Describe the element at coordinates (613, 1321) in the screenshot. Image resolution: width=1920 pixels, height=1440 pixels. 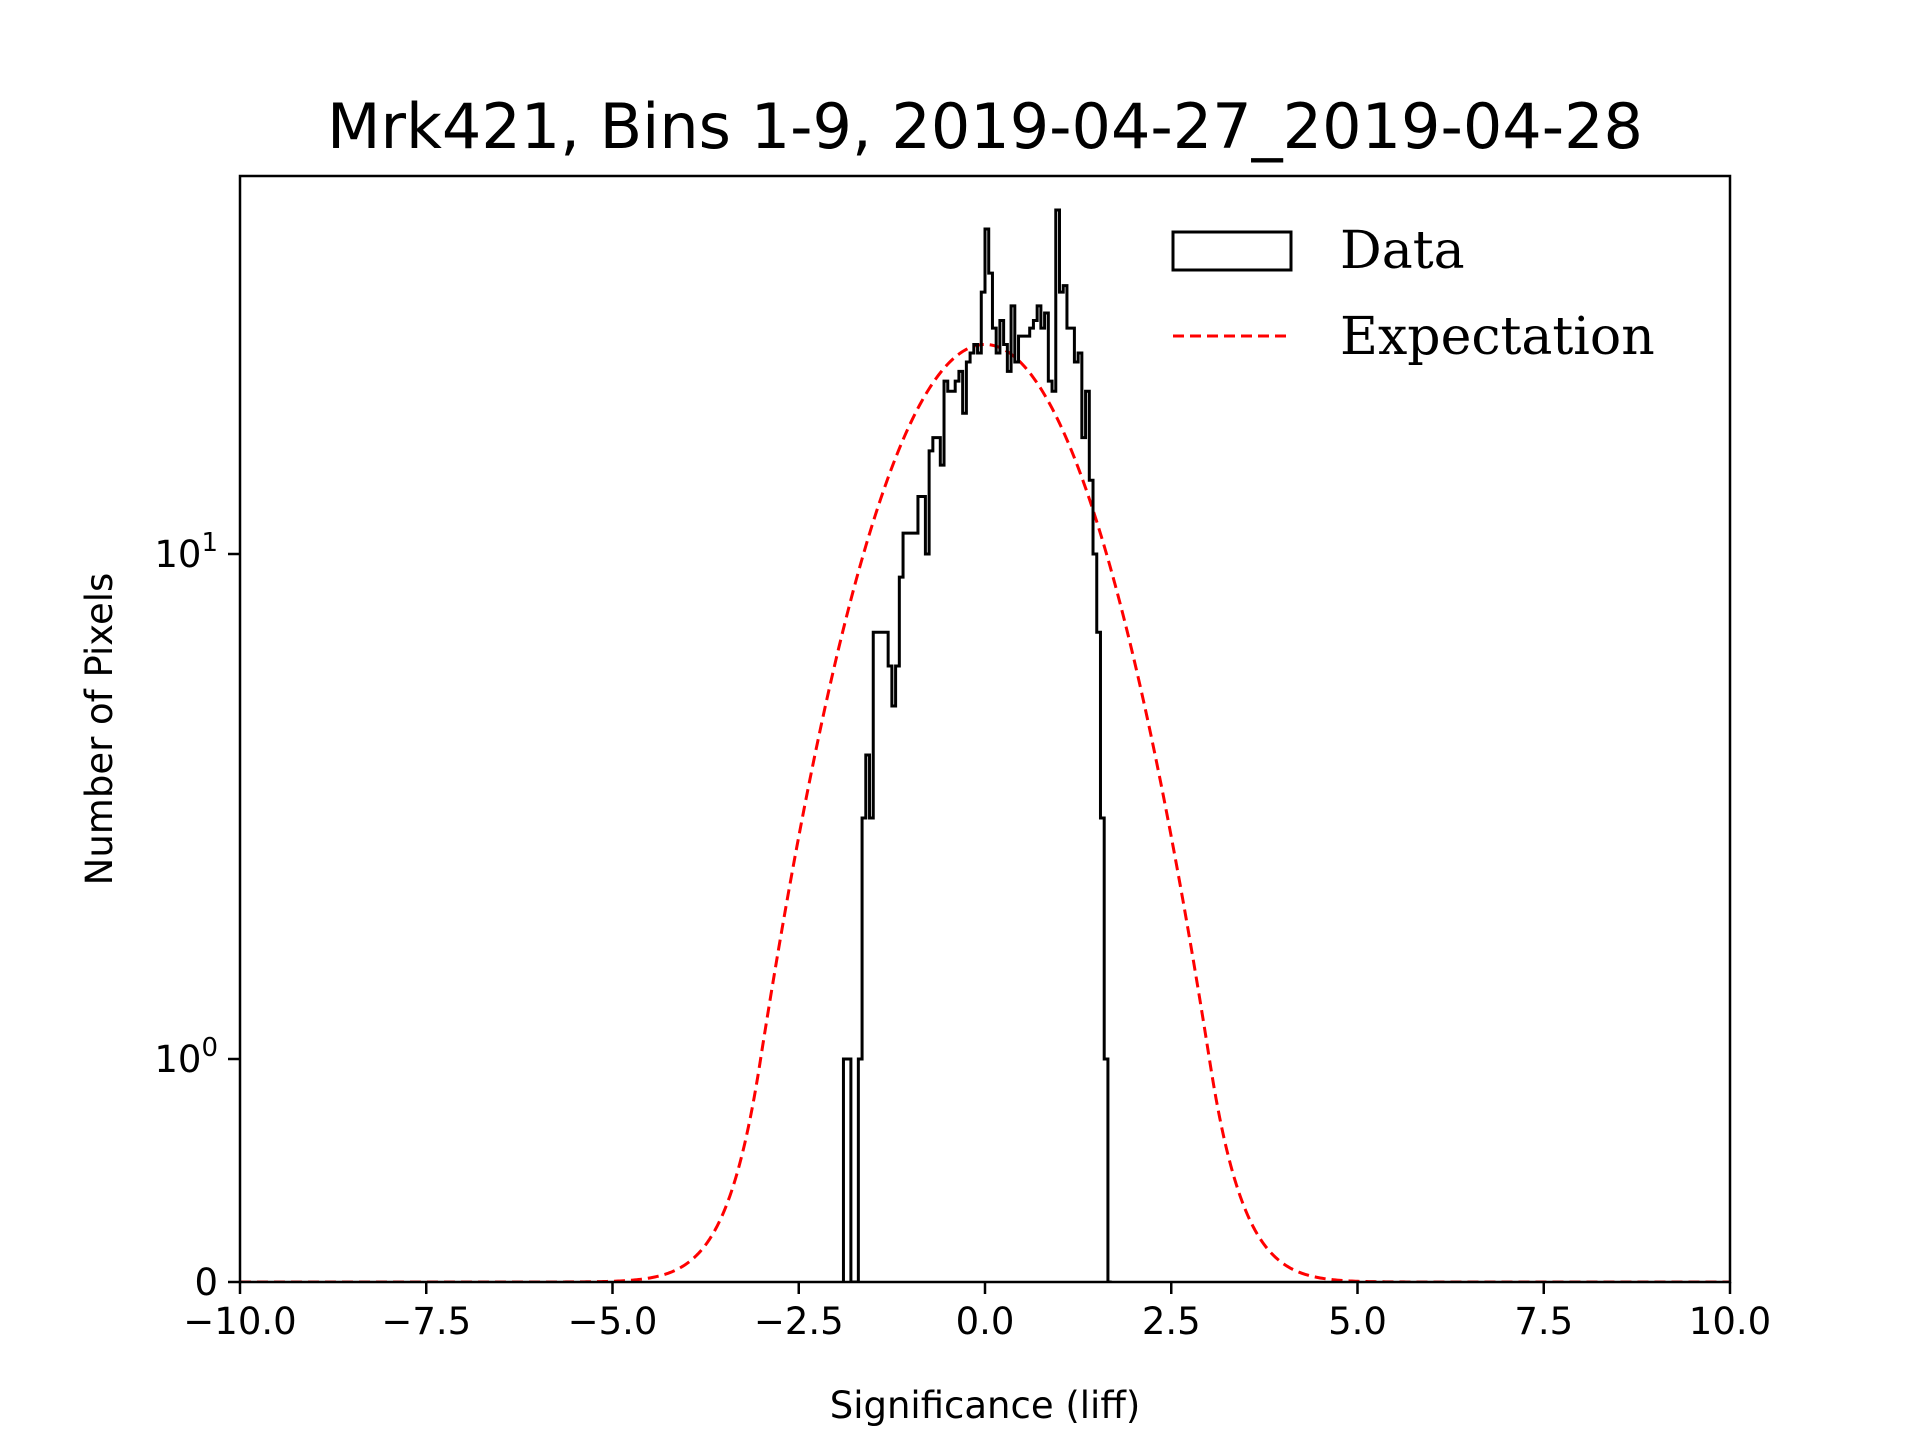
I see `x-tick-label: −5.0` at that location.